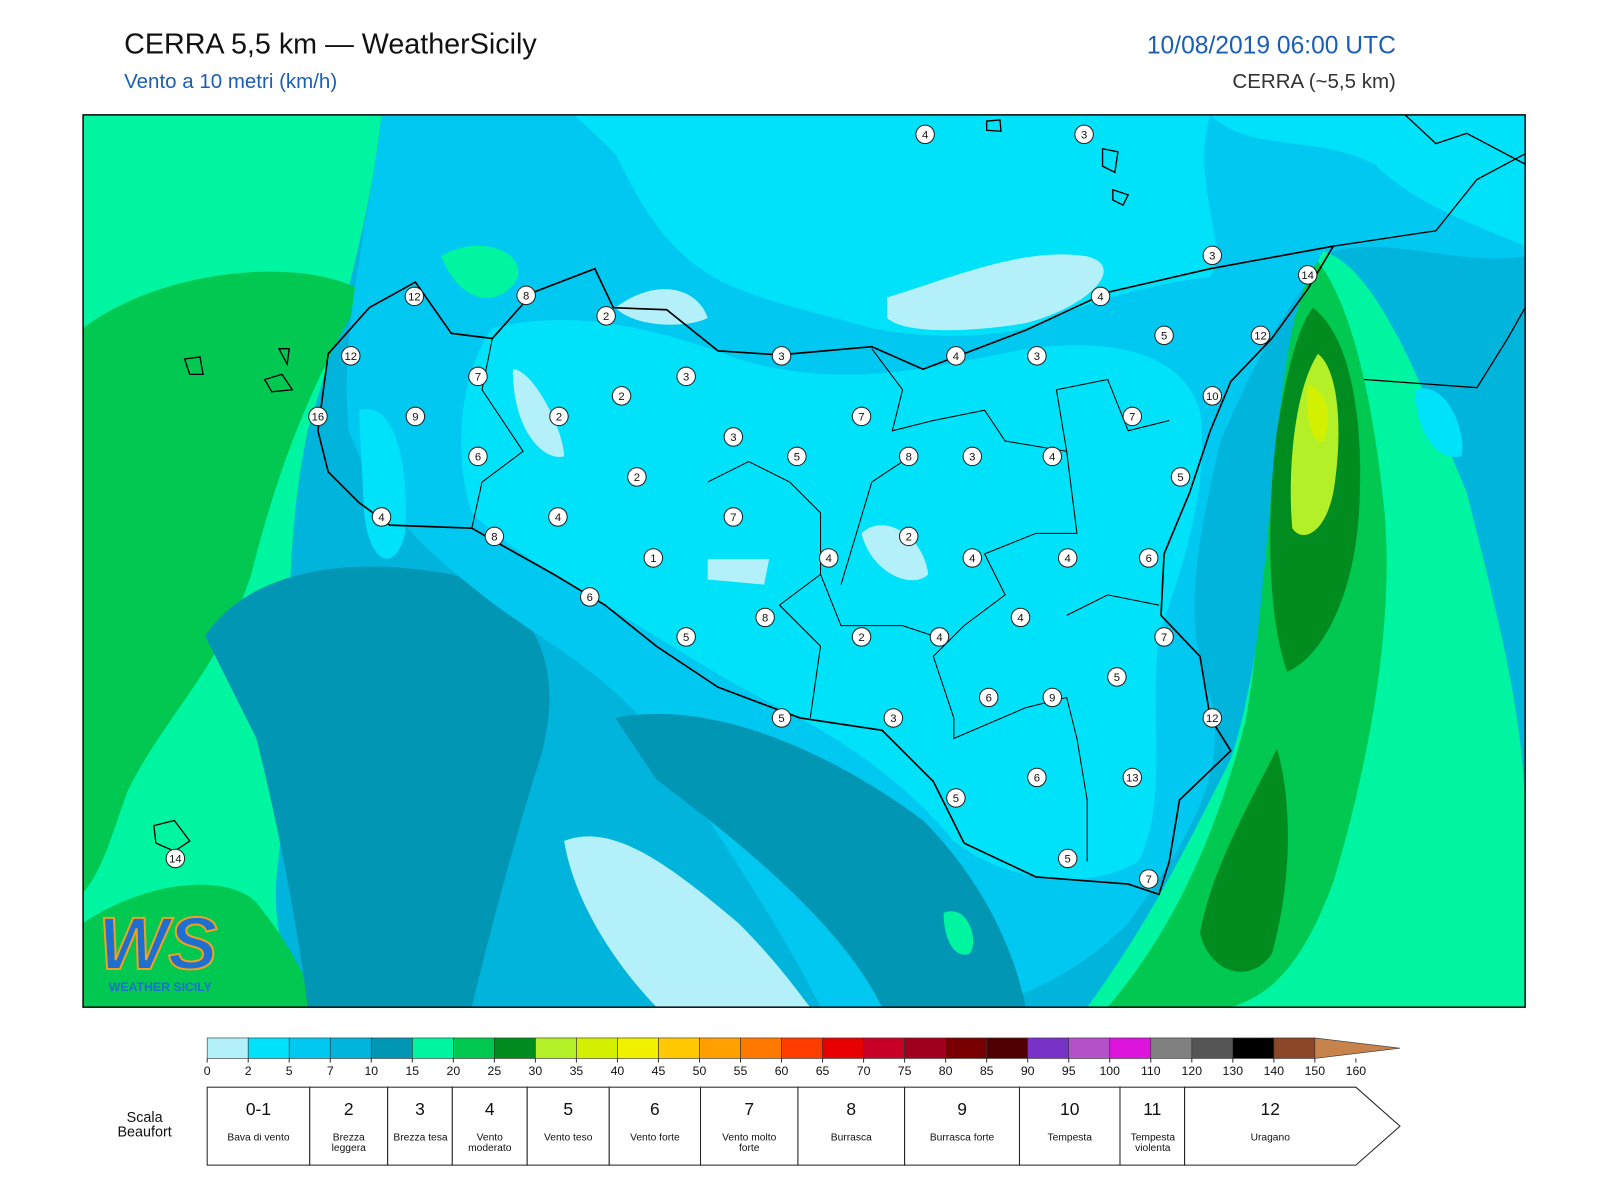 The width and height of the screenshot is (1600, 1200). What do you see at coordinates (258, 1109) in the screenshot?
I see `beaufort-force: 0-1` at bounding box center [258, 1109].